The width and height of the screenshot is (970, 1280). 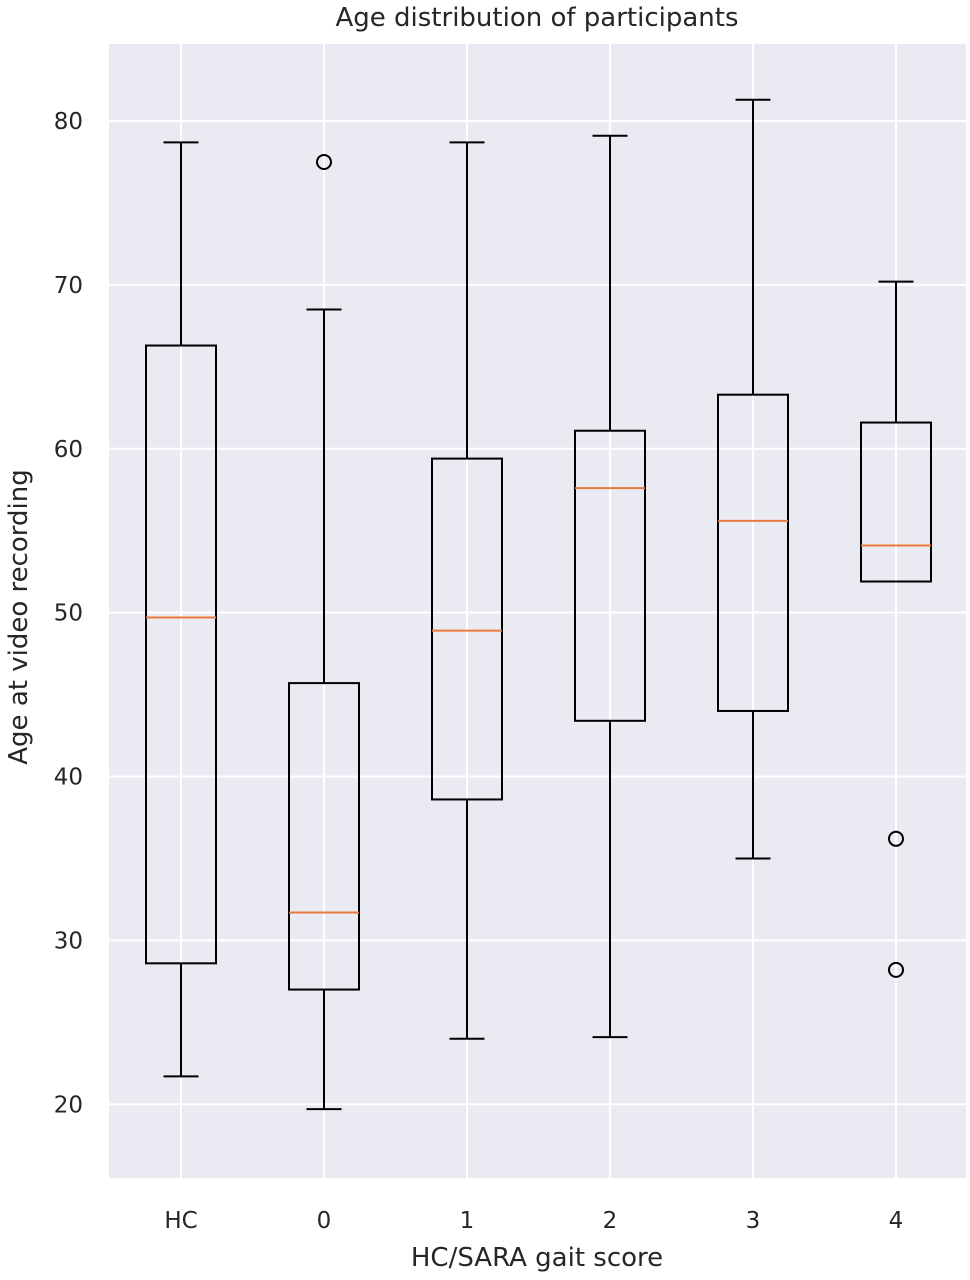 What do you see at coordinates (537, 1258) in the screenshot?
I see `x-axis-label: HC/SARA gait score` at bounding box center [537, 1258].